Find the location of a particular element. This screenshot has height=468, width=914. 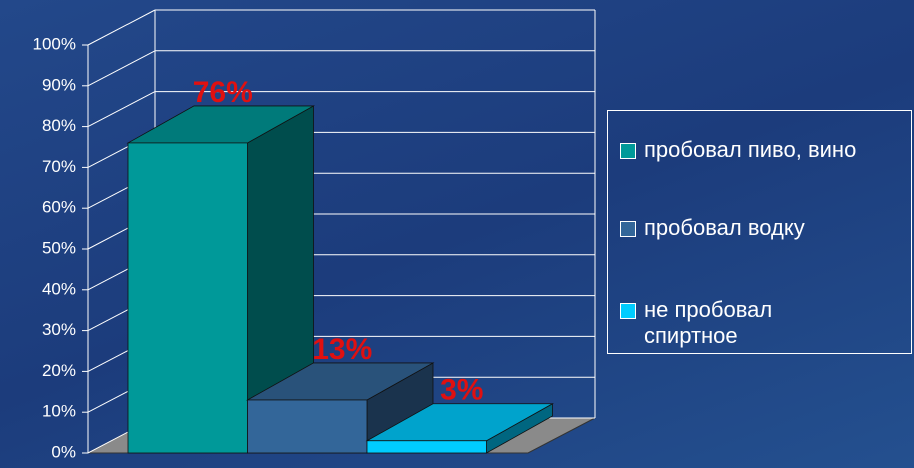

legend-item: пробовал пиво, вино is located at coordinates (765, 150).